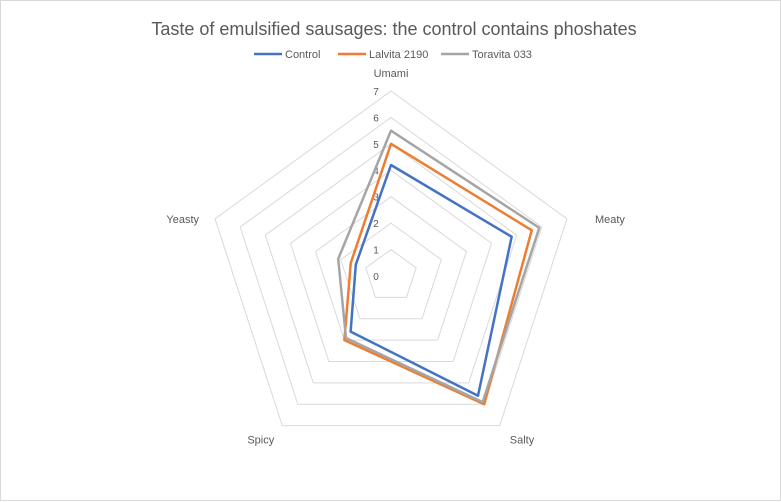 This screenshot has height=502, width=781. What do you see at coordinates (610, 220) in the screenshot?
I see `axis-label-meaty: Meaty` at bounding box center [610, 220].